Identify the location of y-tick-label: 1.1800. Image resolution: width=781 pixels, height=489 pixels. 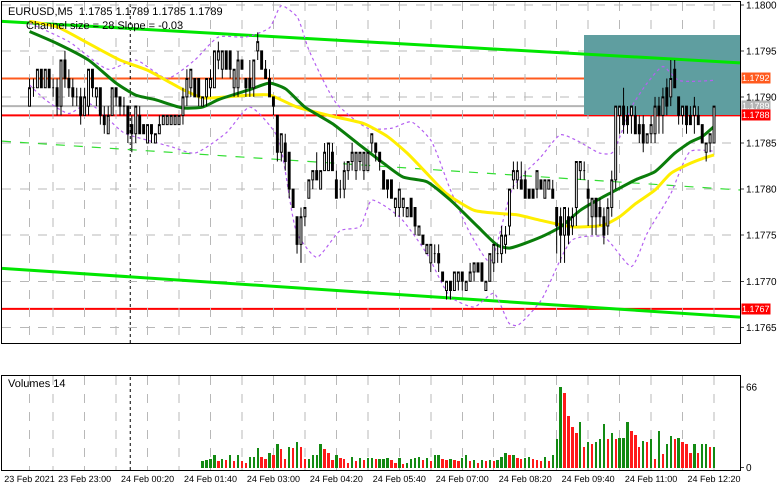
(762, 6).